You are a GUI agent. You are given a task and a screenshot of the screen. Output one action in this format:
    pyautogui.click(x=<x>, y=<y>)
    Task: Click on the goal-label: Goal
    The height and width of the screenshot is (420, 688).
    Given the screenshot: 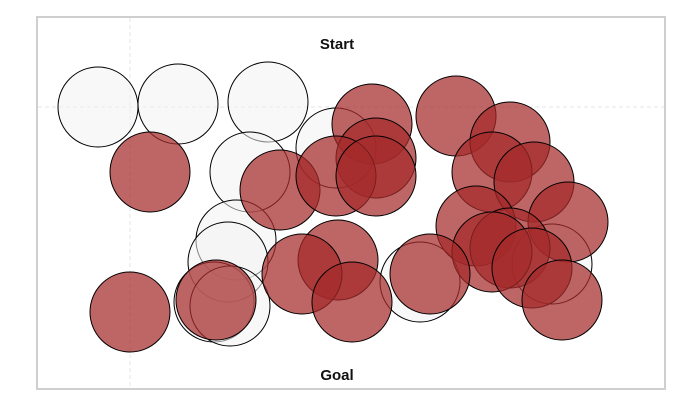 What is the action you would take?
    pyautogui.click(x=336, y=375)
    